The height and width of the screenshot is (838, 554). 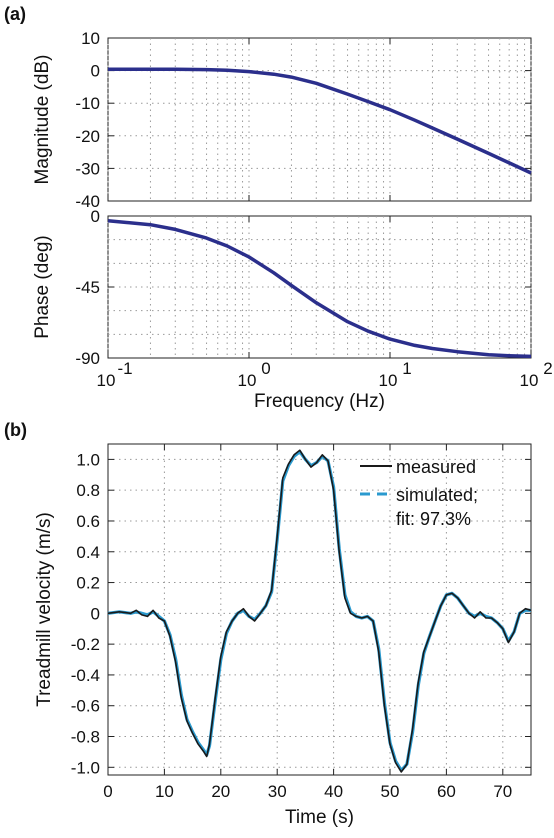 I want to click on legend-fit-label: fit: 97.3%, so click(x=433, y=519).